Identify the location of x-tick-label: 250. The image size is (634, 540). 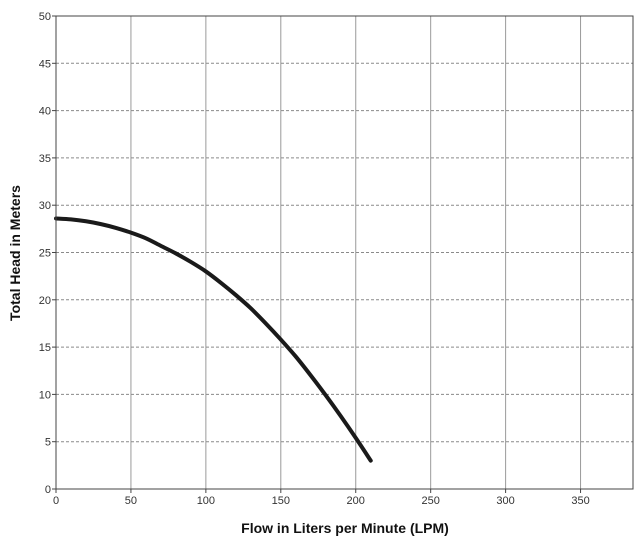
(430, 501).